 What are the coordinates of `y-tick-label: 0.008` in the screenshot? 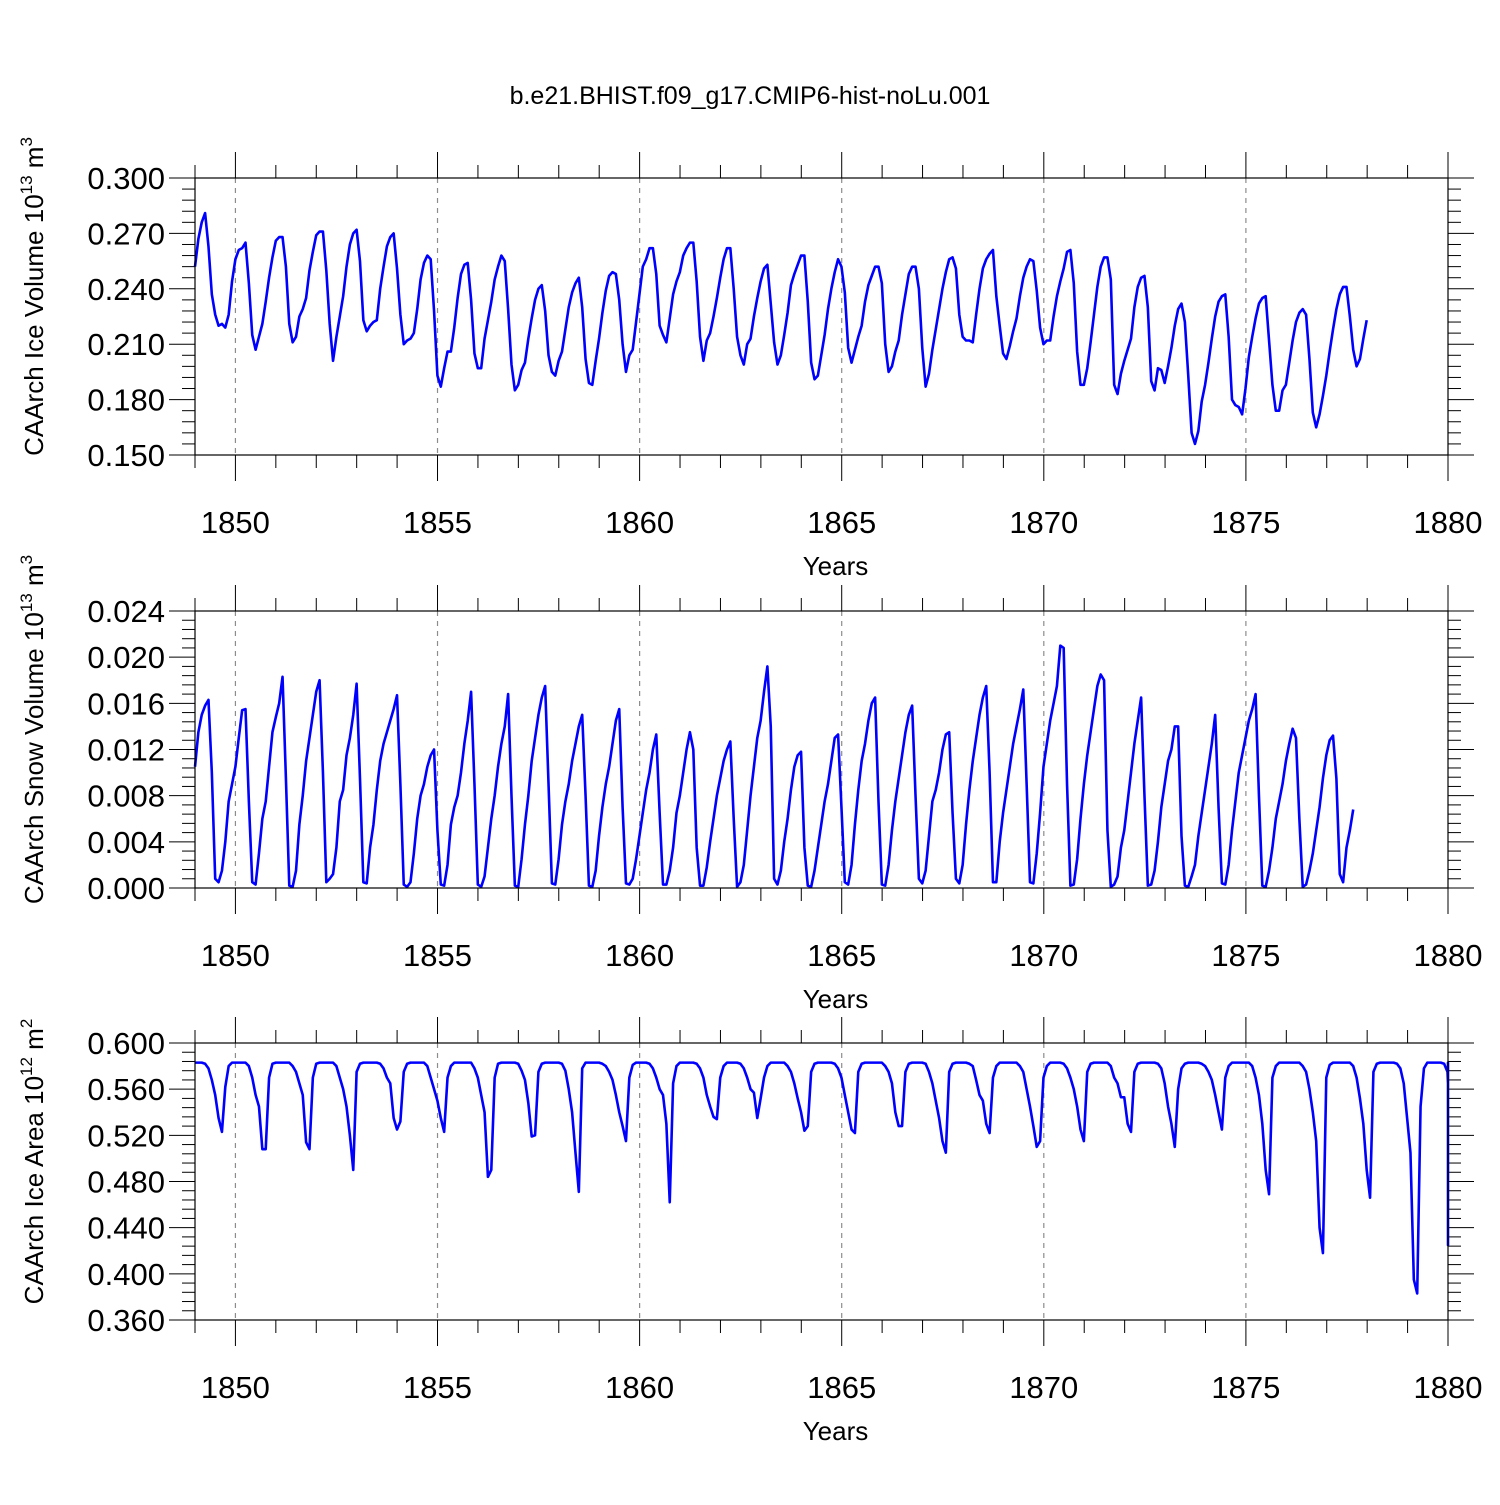 It's located at (126, 796).